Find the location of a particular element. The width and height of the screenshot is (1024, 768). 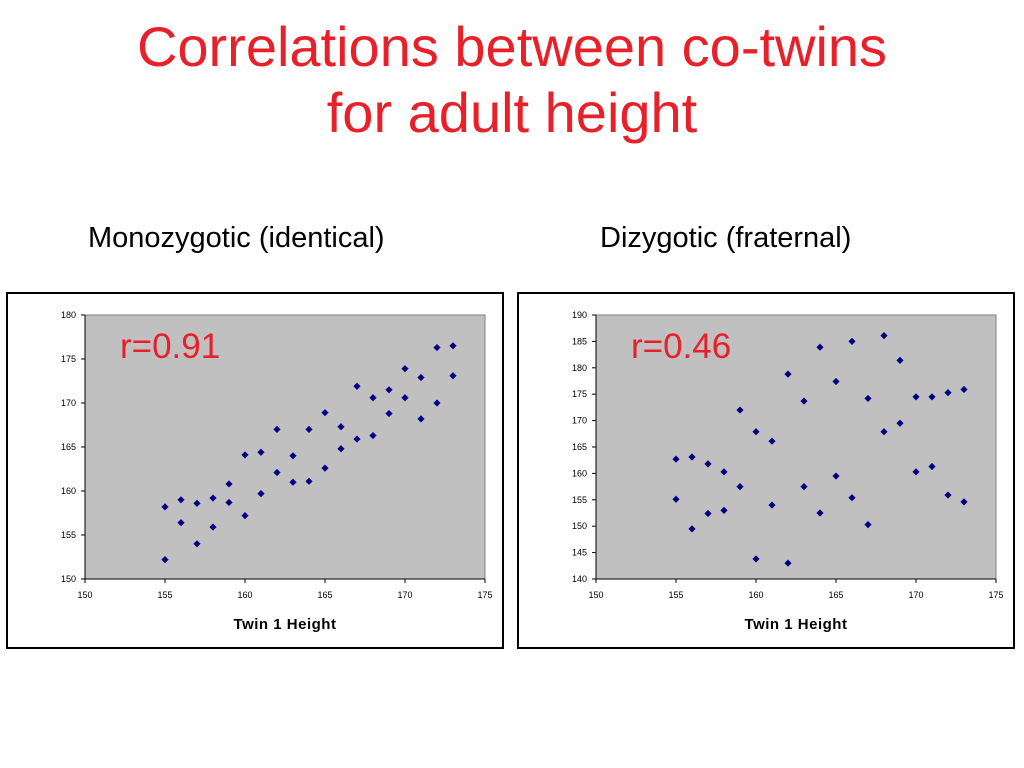

mz-y-tick-label: 170 is located at coordinates (68, 403).